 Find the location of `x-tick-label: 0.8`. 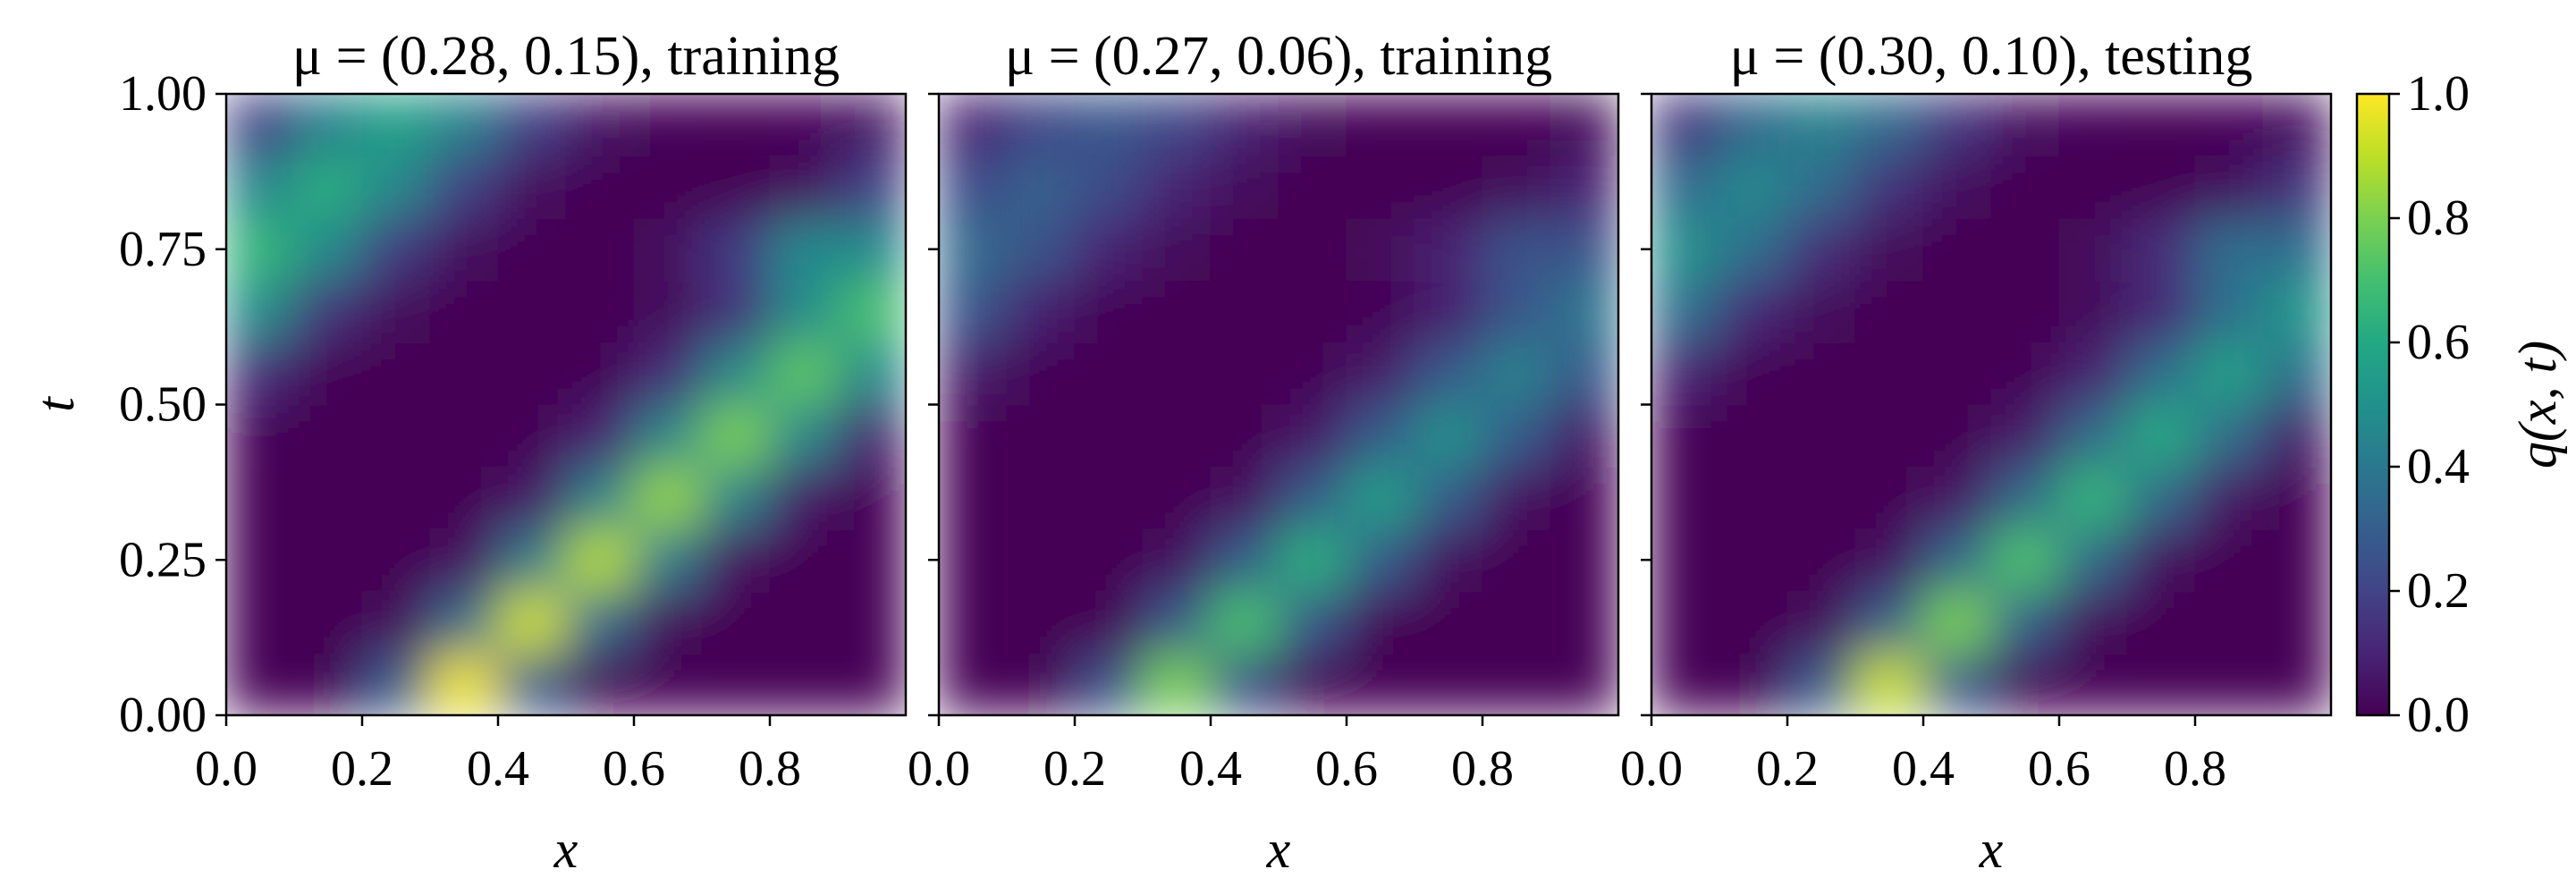

x-tick-label: 0.8 is located at coordinates (2195, 769).